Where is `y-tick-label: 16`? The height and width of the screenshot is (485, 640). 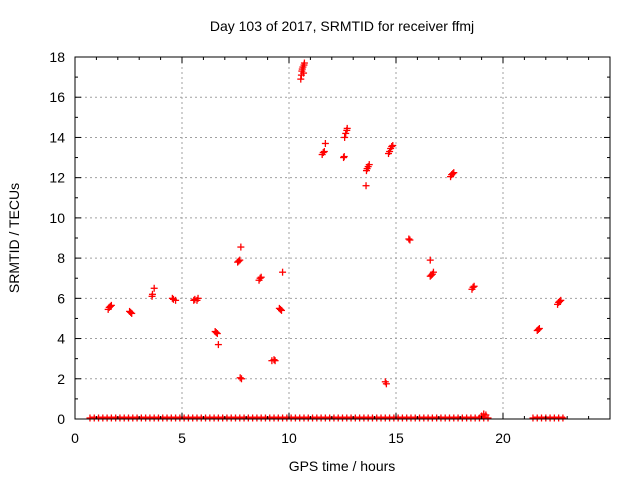
y-tick-label: 16 is located at coordinates (57, 97).